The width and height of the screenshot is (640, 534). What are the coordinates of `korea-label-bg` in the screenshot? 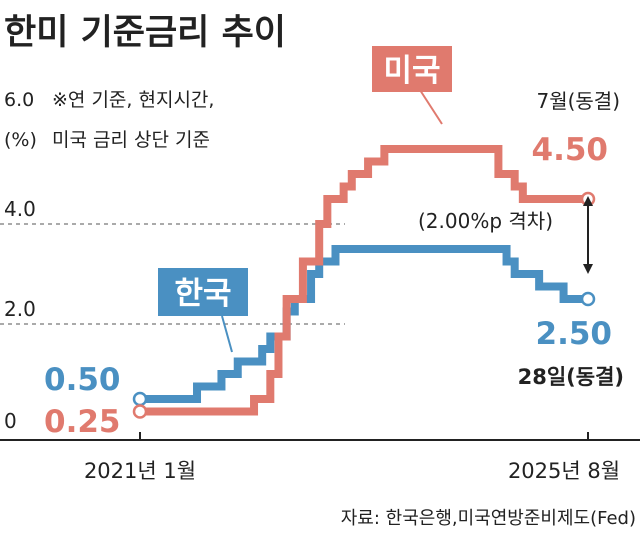 It's located at (203, 292).